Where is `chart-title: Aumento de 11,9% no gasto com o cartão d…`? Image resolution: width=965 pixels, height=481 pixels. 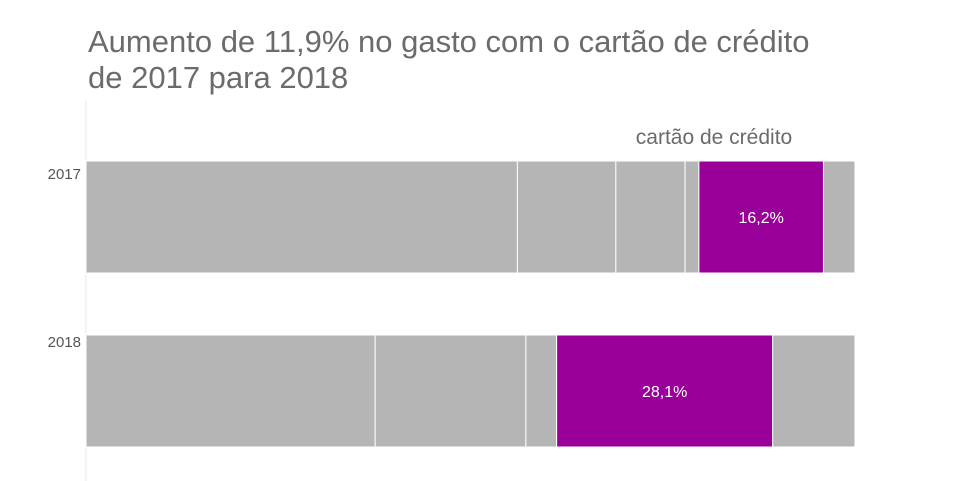
chart-title: Aumento de 11,9% no gasto com o cartão d… is located at coordinates (449, 59).